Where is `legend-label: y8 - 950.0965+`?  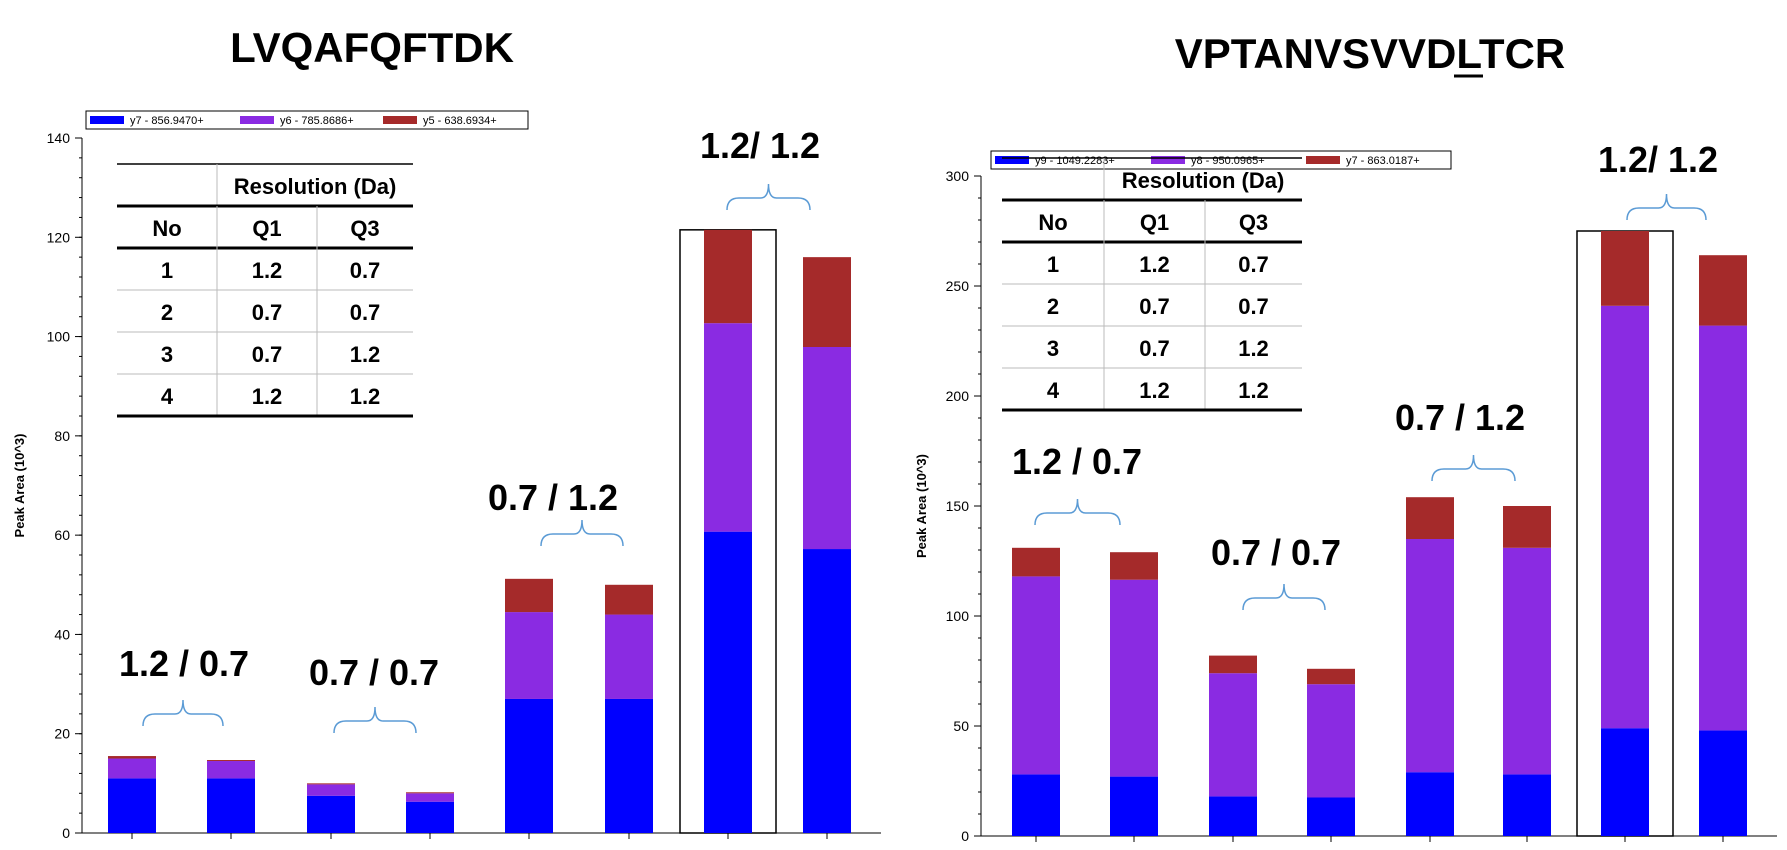 legend-label: y8 - 950.0965+ is located at coordinates (1228, 161).